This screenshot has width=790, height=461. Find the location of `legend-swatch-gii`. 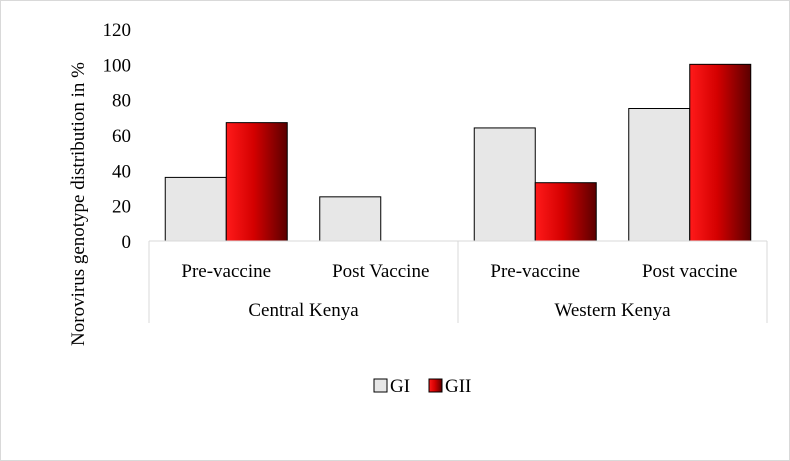

legend-swatch-gii is located at coordinates (435, 385).